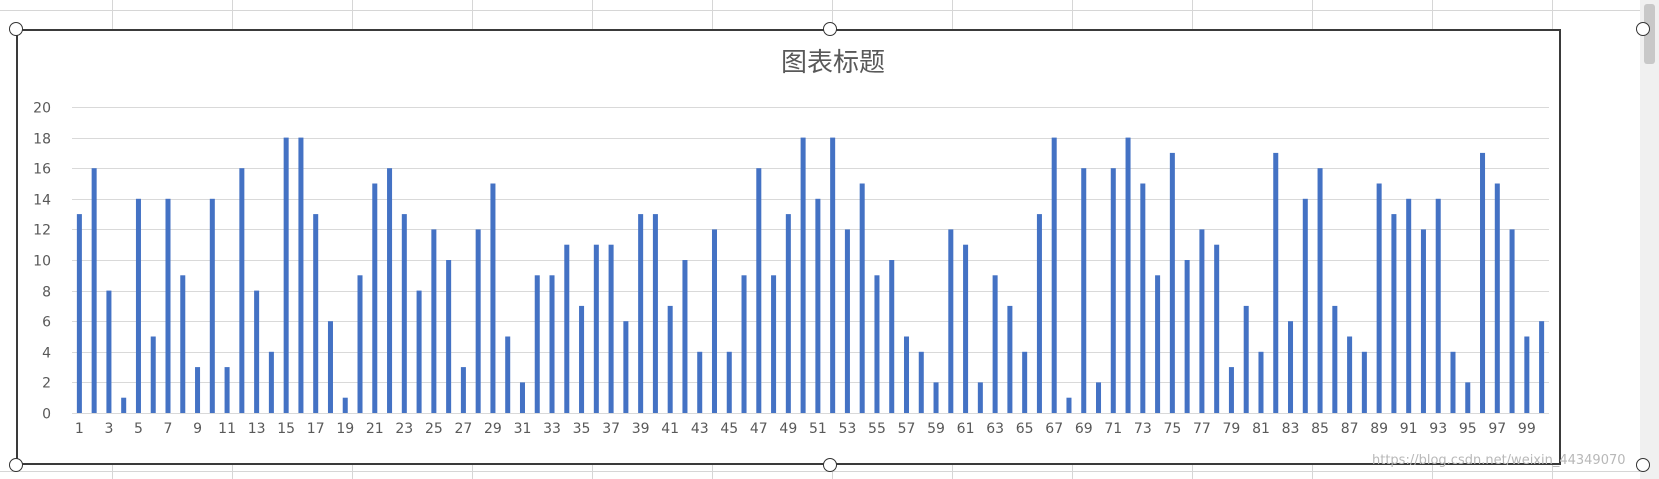 The width and height of the screenshot is (1659, 479). What do you see at coordinates (830, 29) in the screenshot?
I see `resize-handle-top-center` at bounding box center [830, 29].